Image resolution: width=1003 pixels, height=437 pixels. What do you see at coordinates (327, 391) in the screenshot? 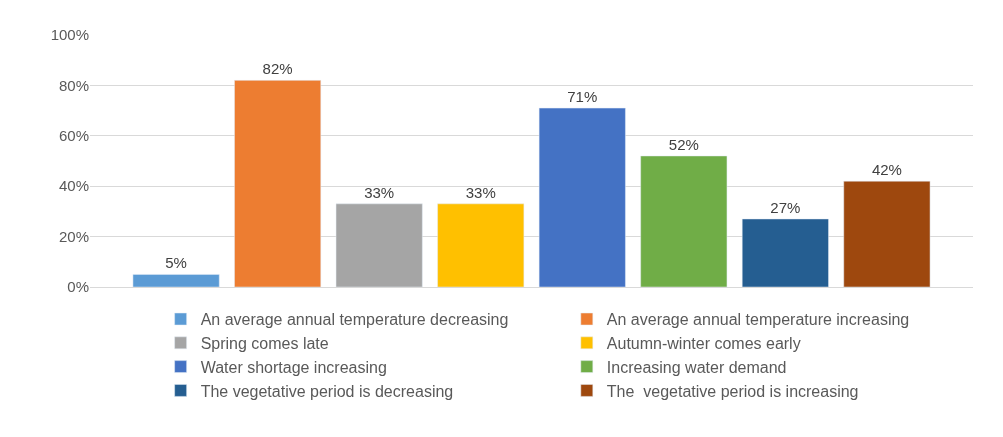
I see `legend-label: The vegetative period is decreasing` at bounding box center [327, 391].